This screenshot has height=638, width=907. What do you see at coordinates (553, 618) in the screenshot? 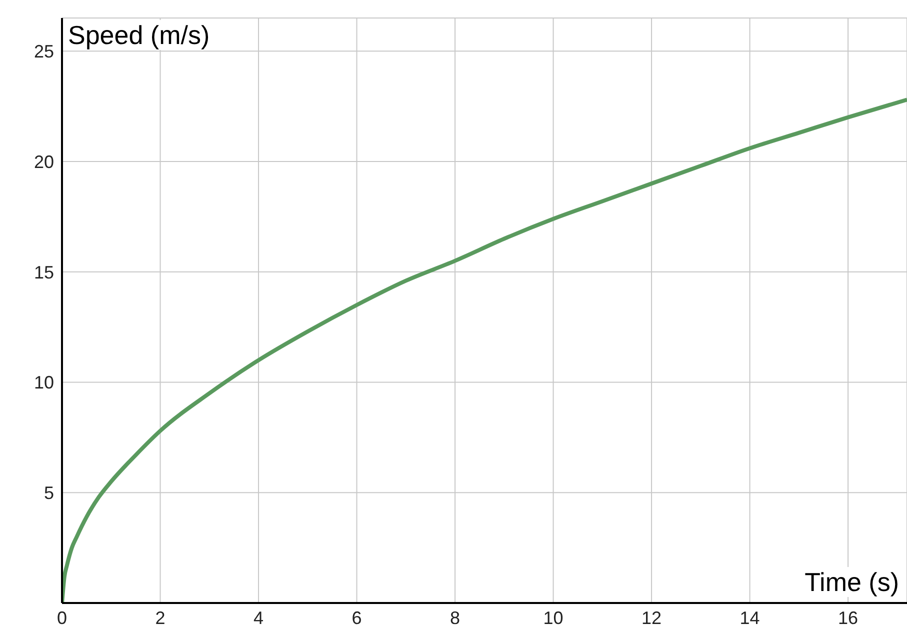
I see `x-tick-label: 10` at bounding box center [553, 618].